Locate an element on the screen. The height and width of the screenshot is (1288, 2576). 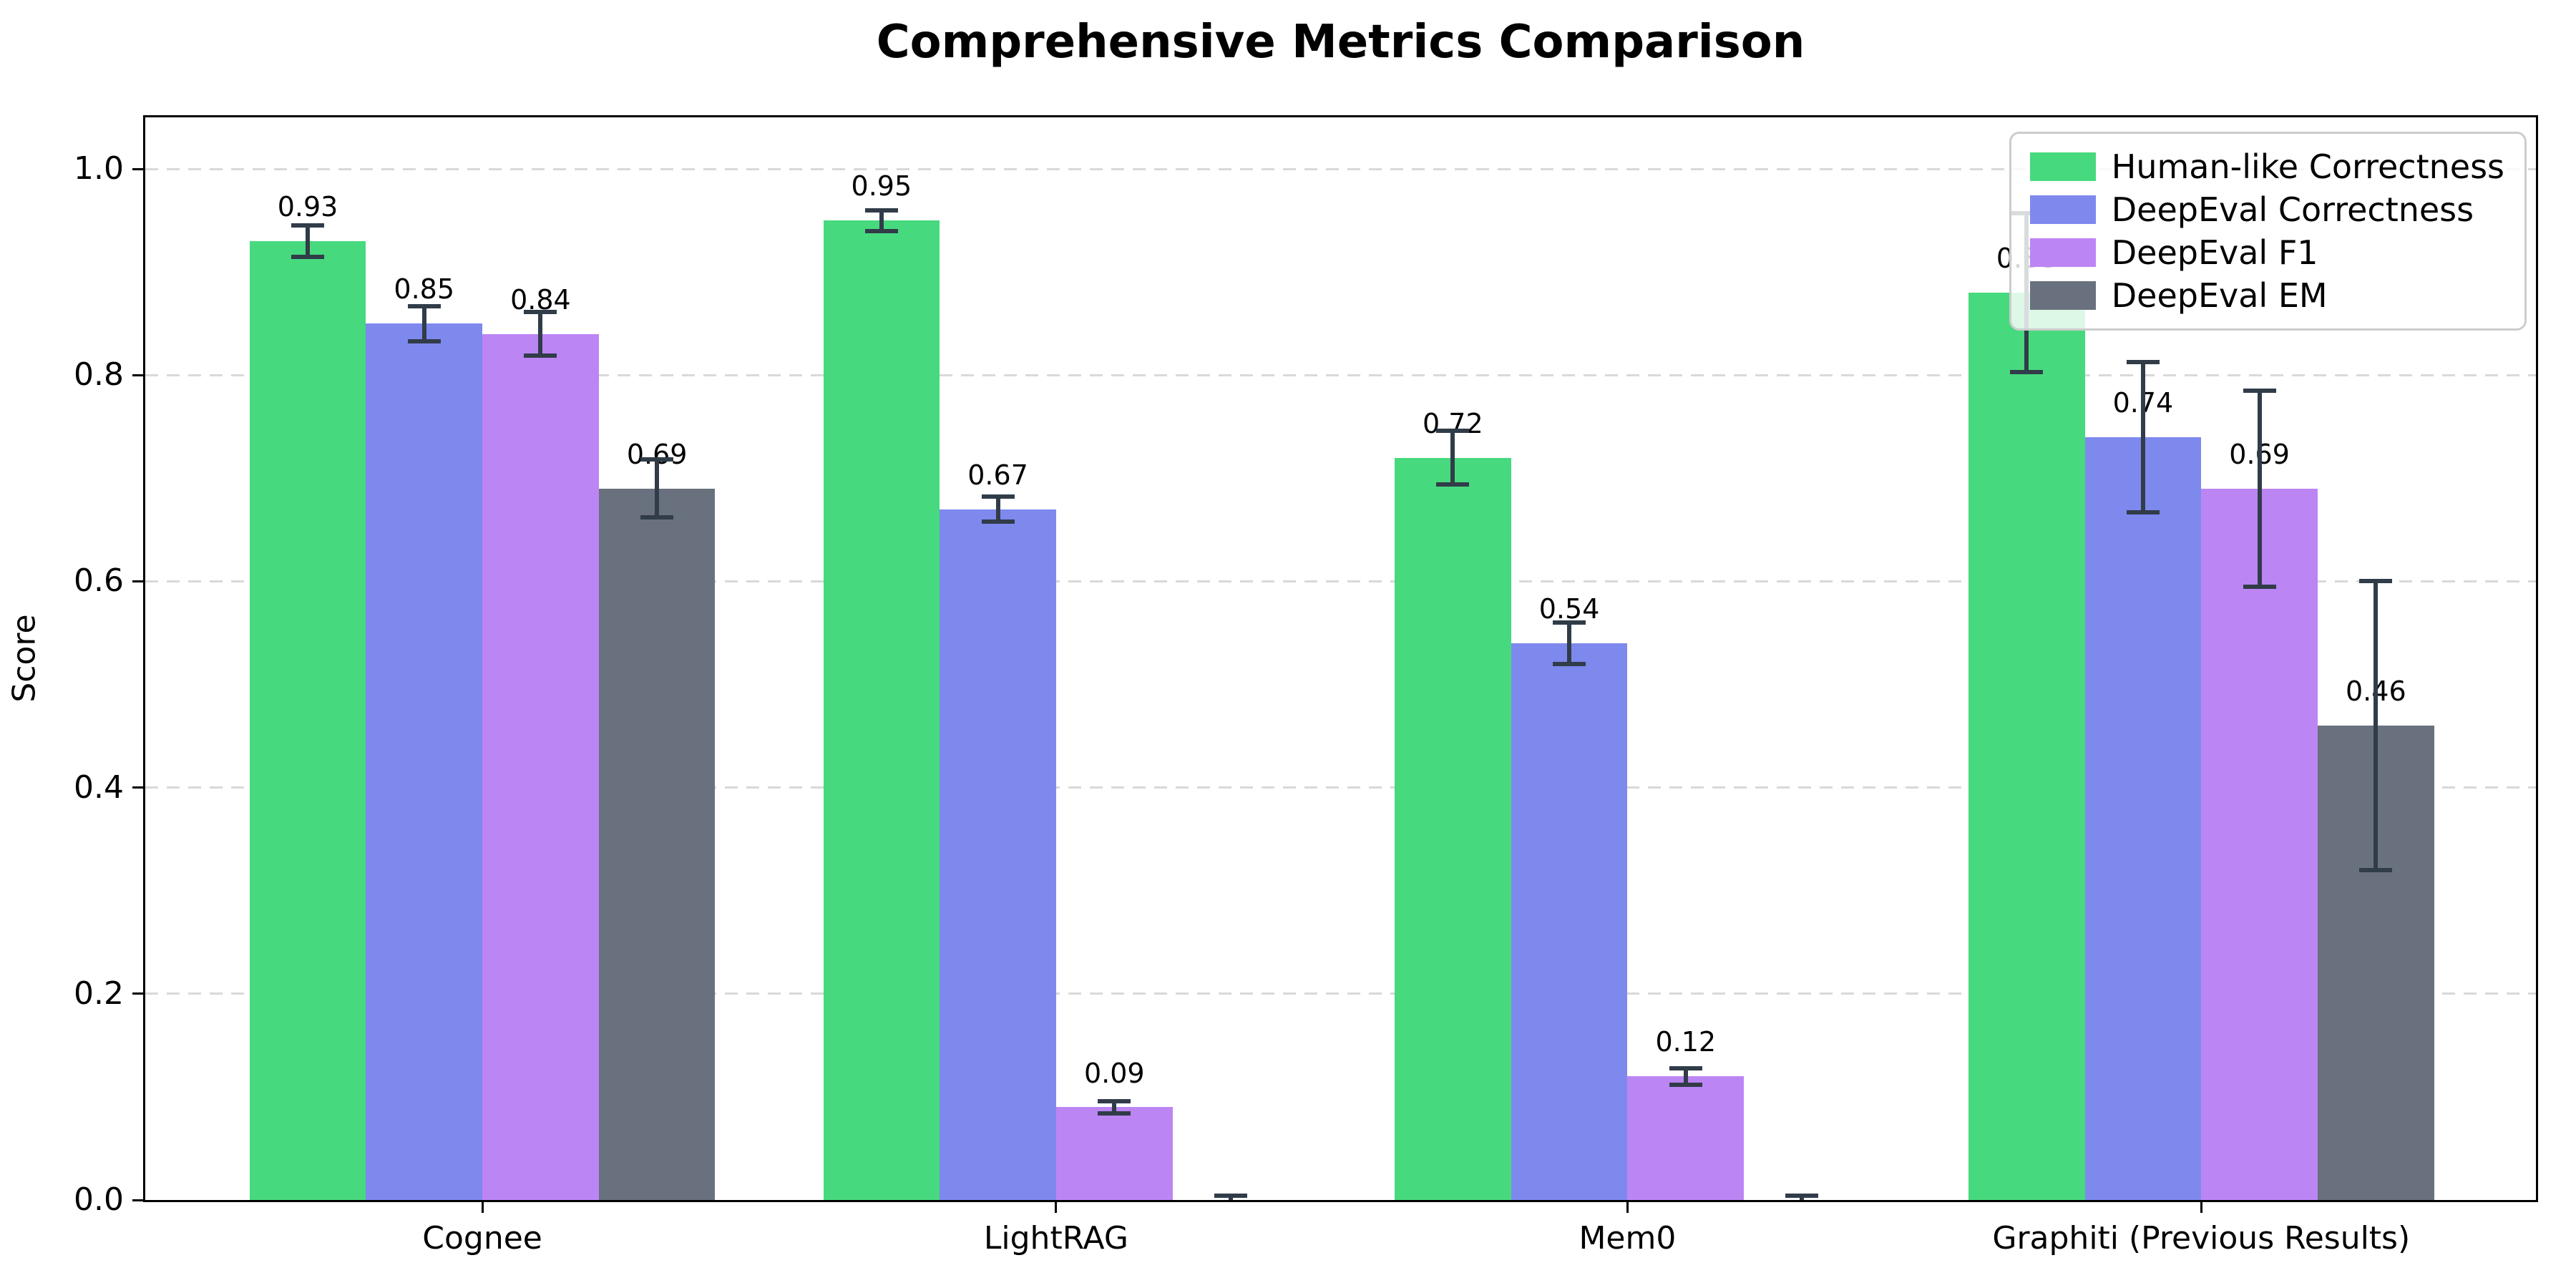
y-tick-label: 0.2 is located at coordinates (99, 993).